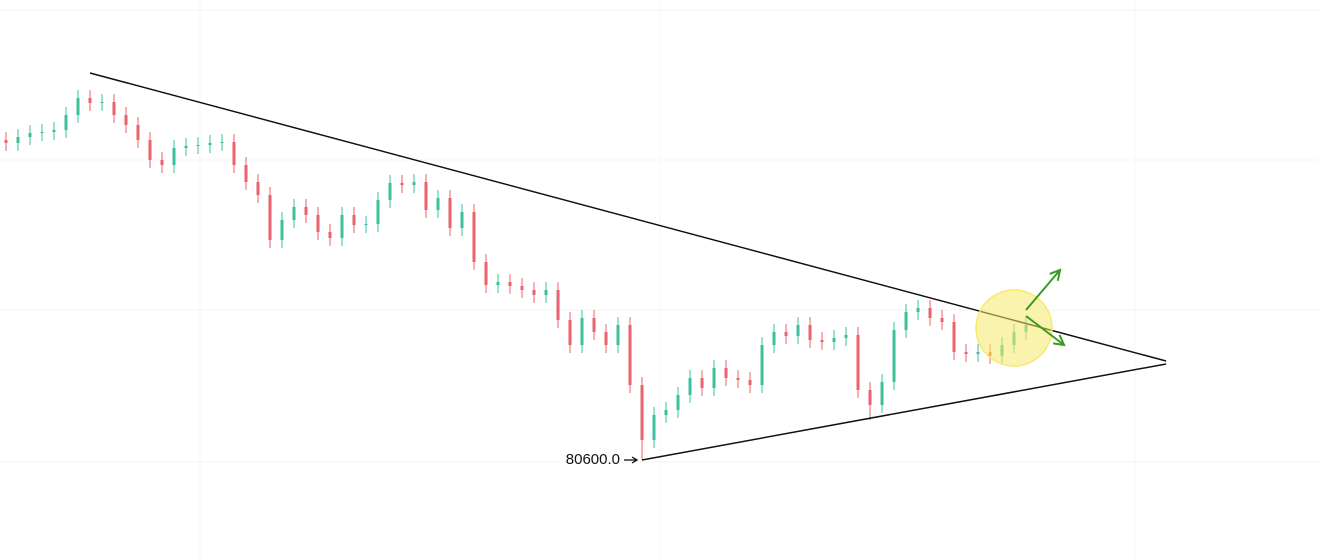 The width and height of the screenshot is (1318, 558). I want to click on annotation-arrowhead, so click(635, 460).